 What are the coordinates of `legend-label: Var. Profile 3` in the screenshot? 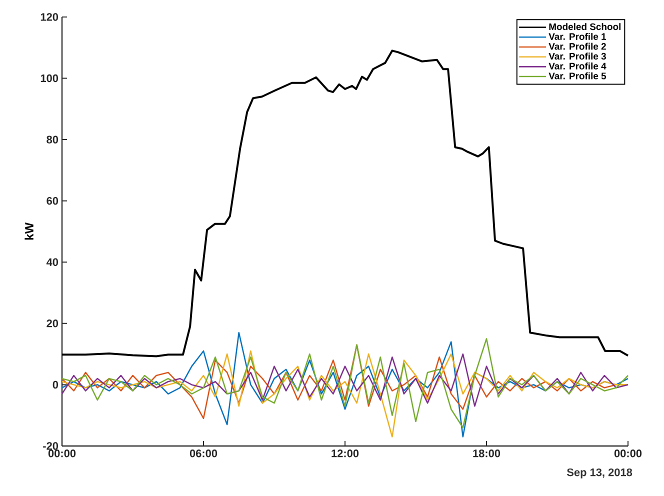 It's located at (577, 56).